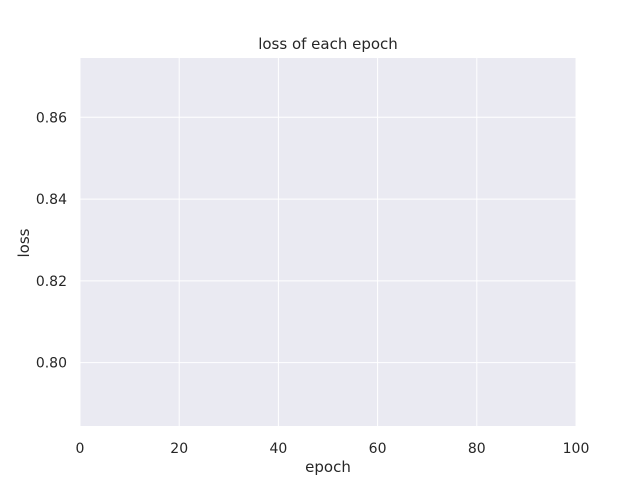  What do you see at coordinates (576, 449) in the screenshot?
I see `x-tick-label: 100` at bounding box center [576, 449].